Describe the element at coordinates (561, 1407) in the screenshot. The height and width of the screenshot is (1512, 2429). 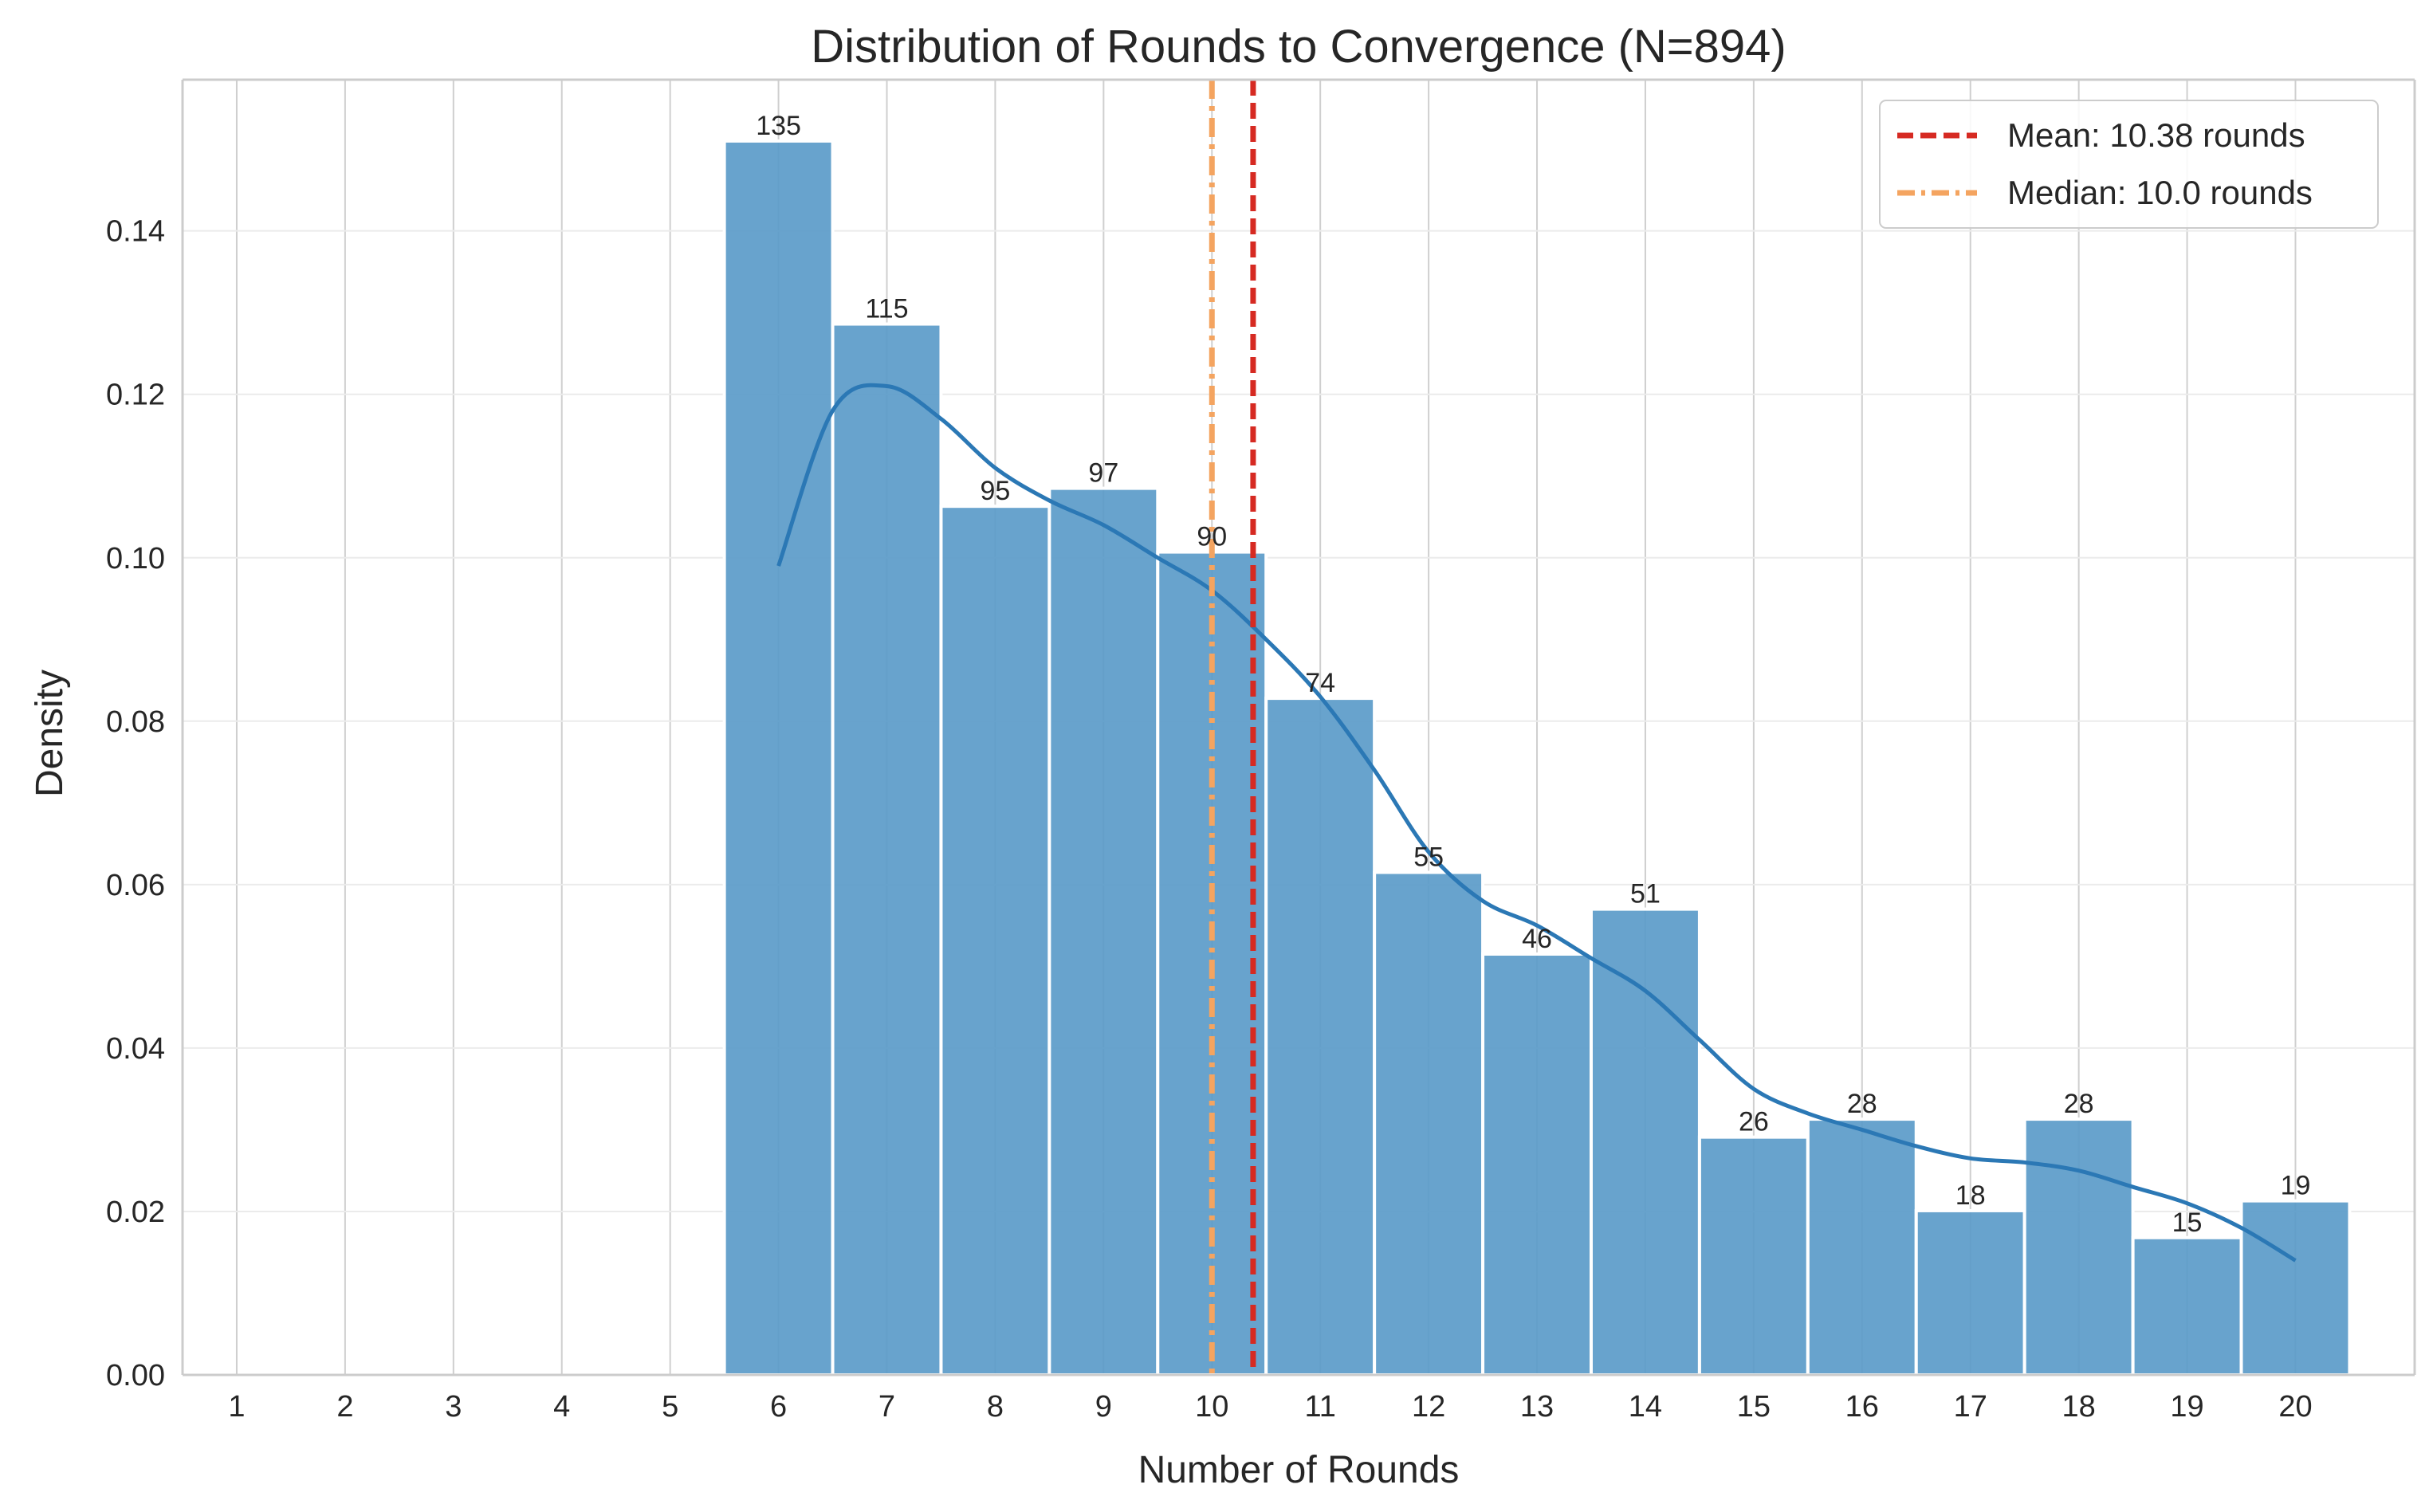
I see `x-tick-label-4: 4` at that location.